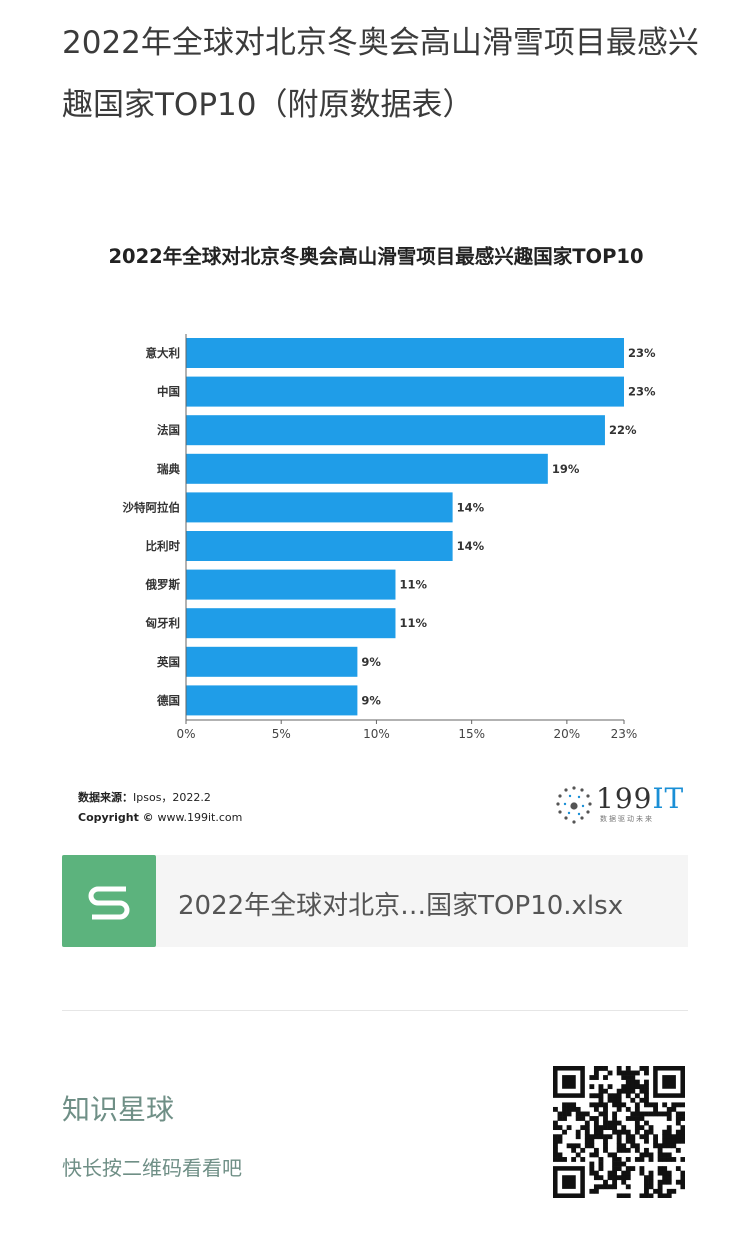 This screenshot has width=750, height=1251. What do you see at coordinates (172, 797) in the screenshot?
I see `source-value: Ipsos，2022.2` at bounding box center [172, 797].